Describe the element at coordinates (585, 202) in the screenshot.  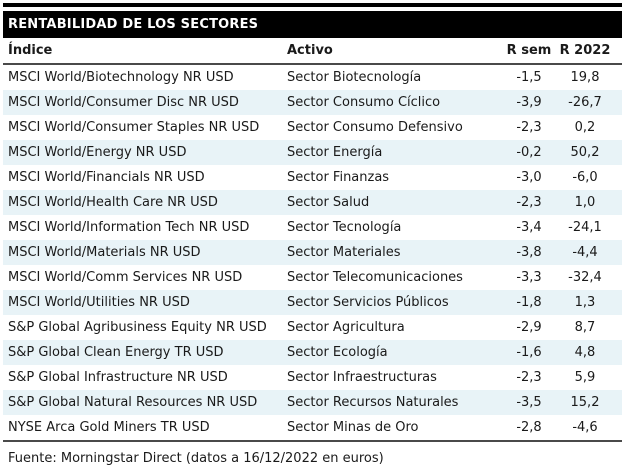
I see `cell-r-2022: 1,0` at that location.